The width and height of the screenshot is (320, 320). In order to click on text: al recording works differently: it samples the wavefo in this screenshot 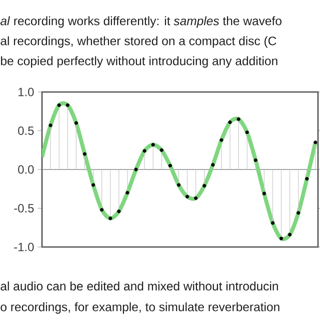, I will do `click(141, 22)`.